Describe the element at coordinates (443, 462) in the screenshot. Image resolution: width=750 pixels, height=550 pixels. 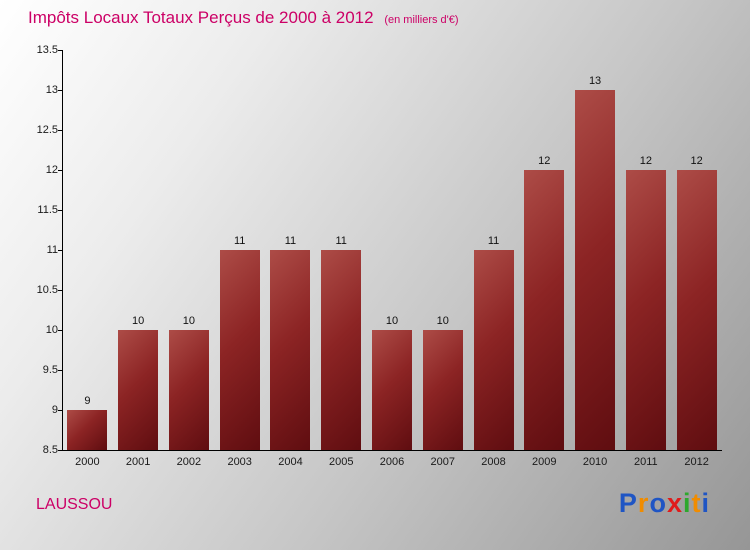
I see `x-axis-label: 2007` at that location.